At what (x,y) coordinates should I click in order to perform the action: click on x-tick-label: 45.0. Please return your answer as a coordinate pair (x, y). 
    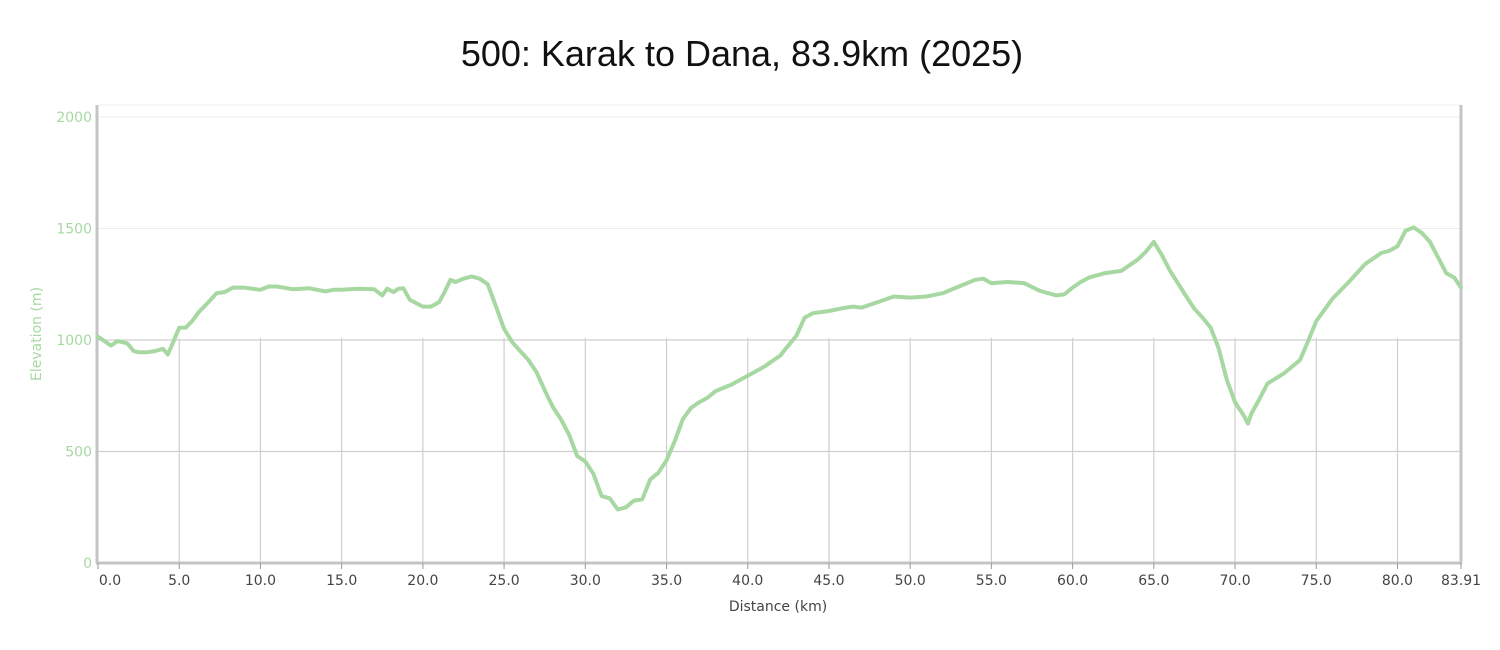
    Looking at the image, I should click on (828, 581).